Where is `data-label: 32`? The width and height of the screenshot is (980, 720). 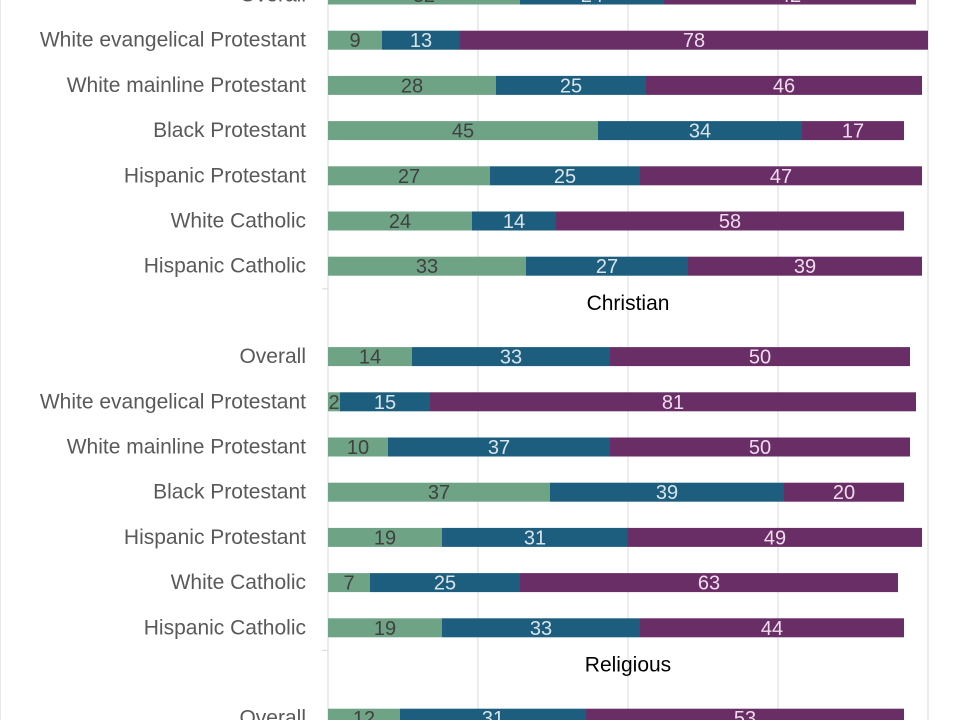
data-label: 32 is located at coordinates (424, 3).